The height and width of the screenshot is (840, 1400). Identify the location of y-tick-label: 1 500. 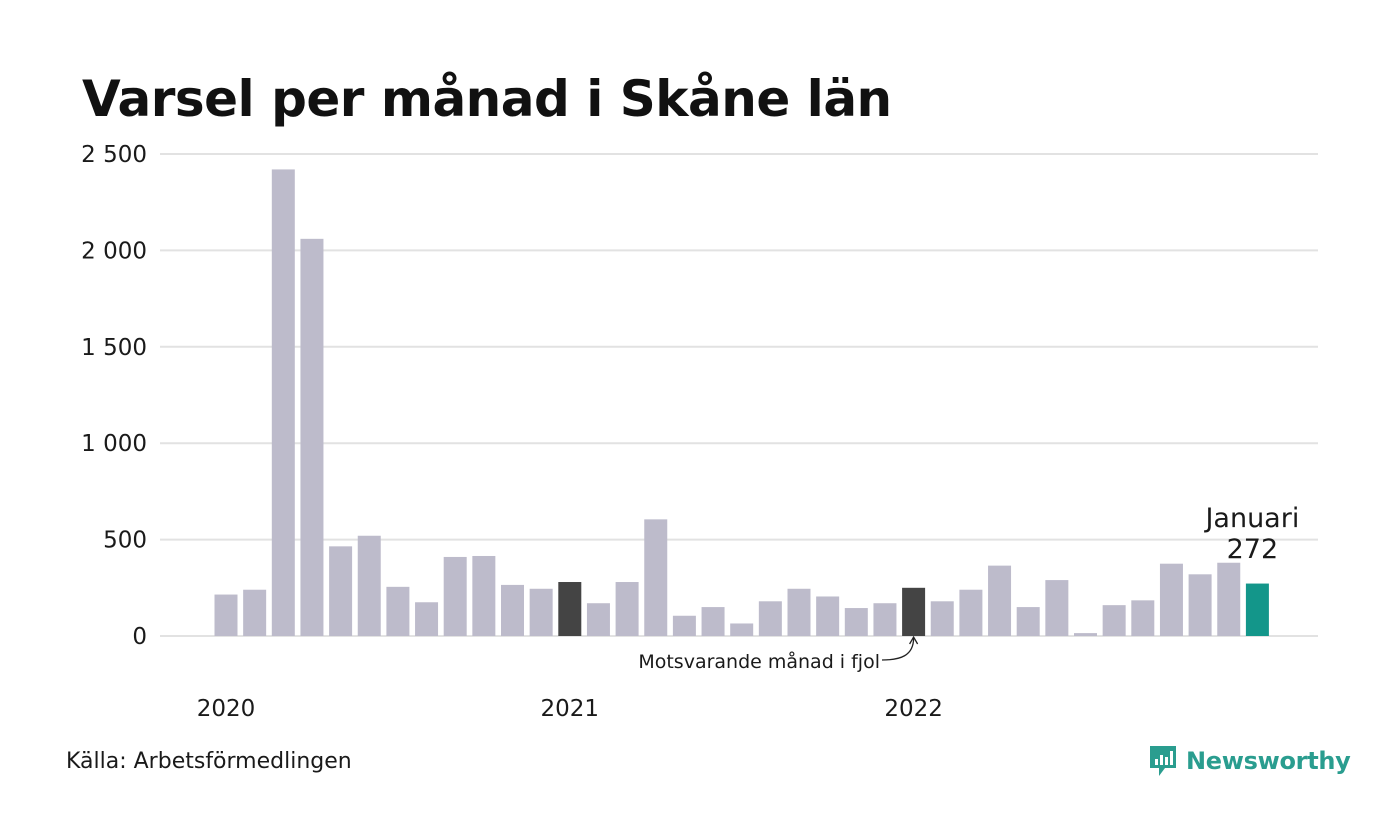
(114, 348).